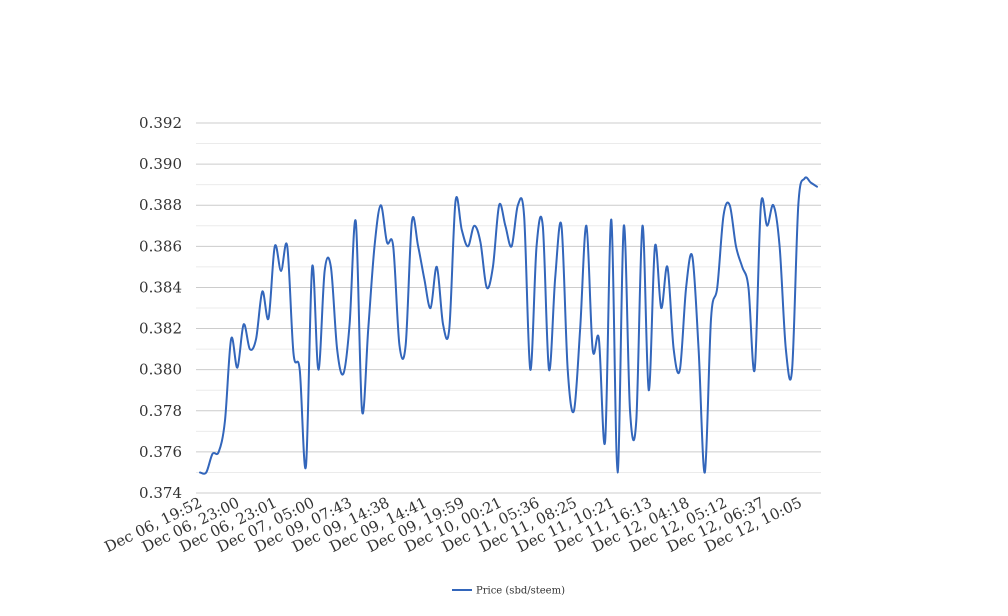  Describe the element at coordinates (160, 411) in the screenshot. I see `y-tick-label: 0.378` at that location.